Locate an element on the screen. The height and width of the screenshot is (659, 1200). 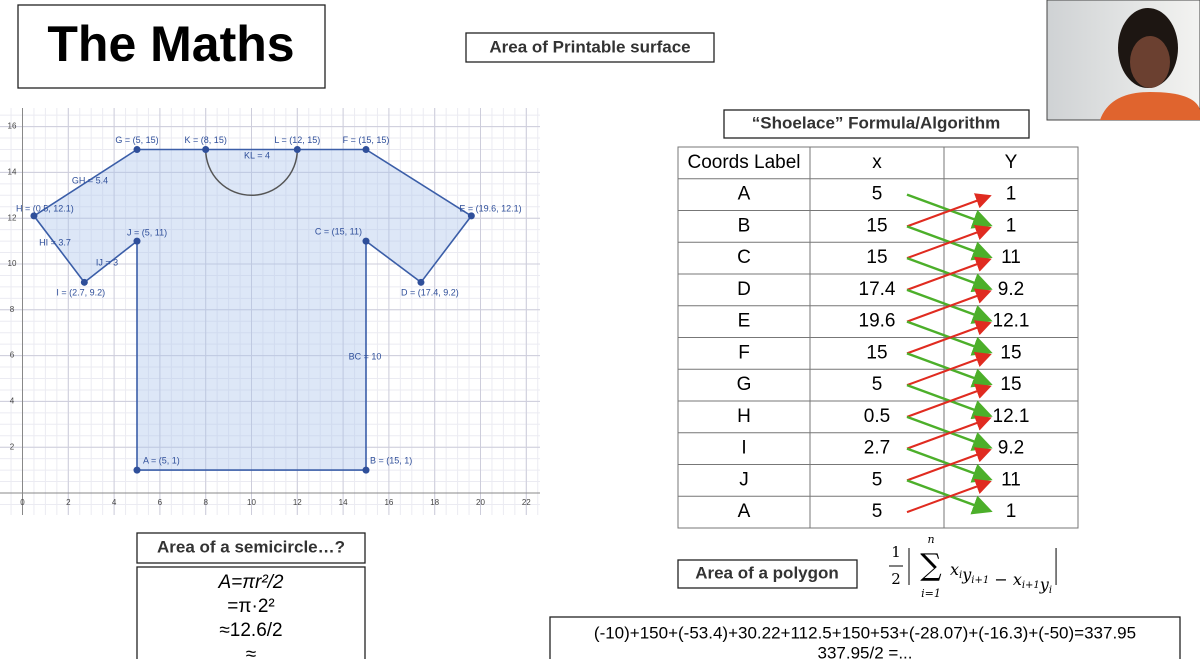
term: − is located at coordinates (1001, 579).